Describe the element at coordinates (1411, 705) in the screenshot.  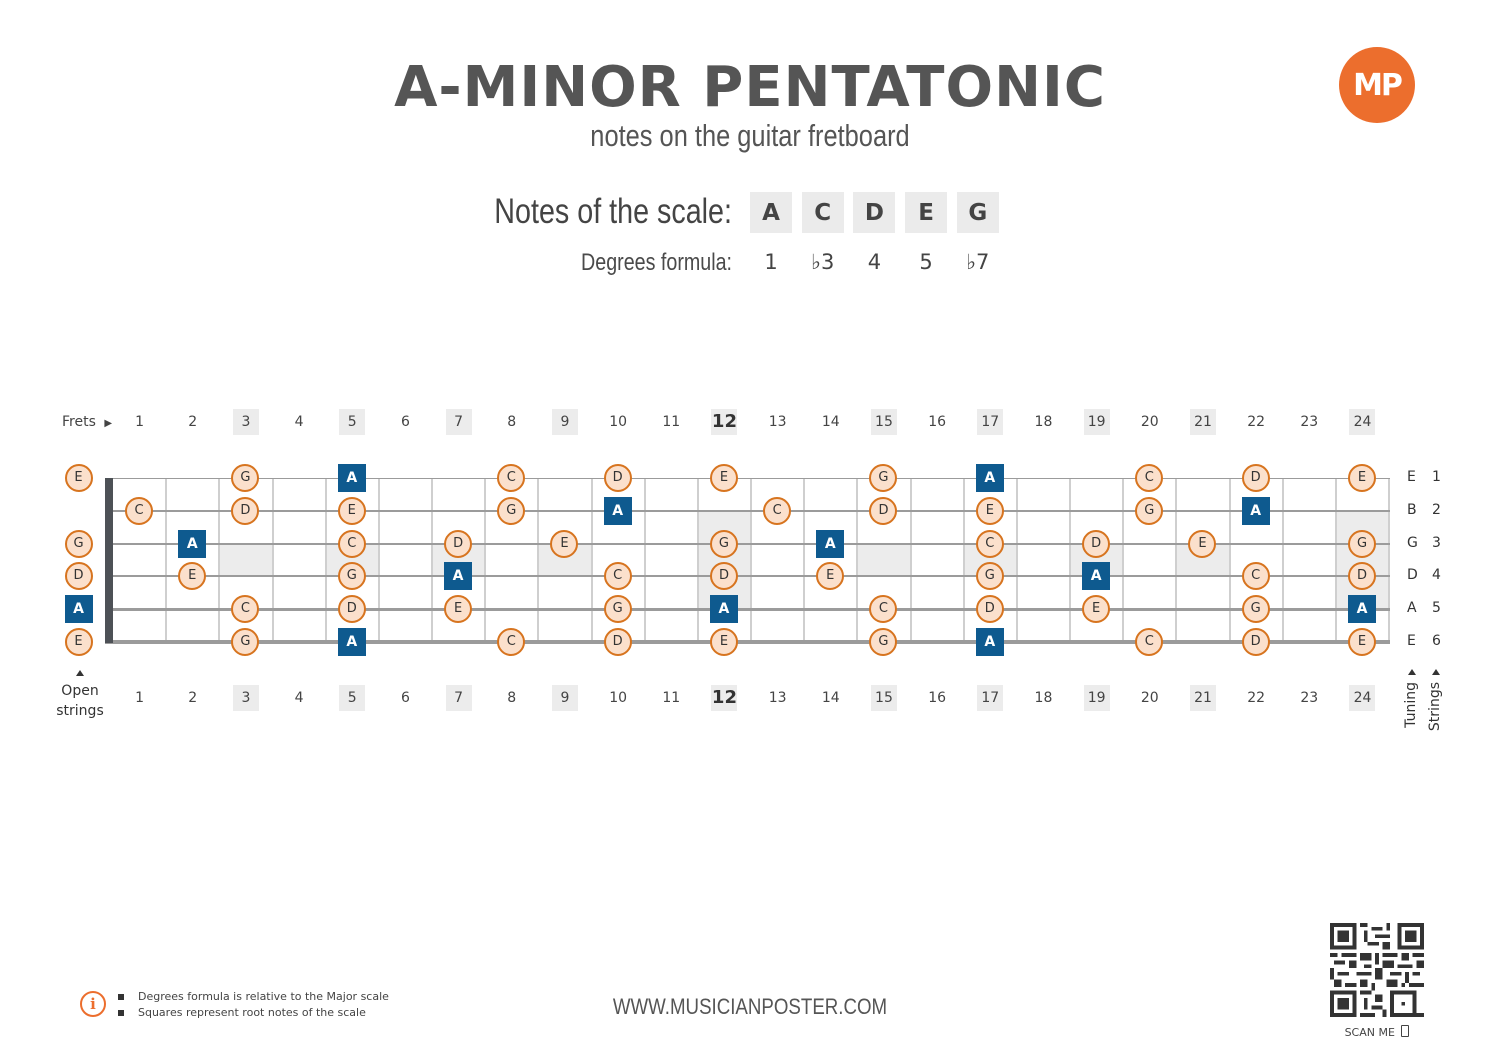
I see `tuning-label: Tuning` at that location.